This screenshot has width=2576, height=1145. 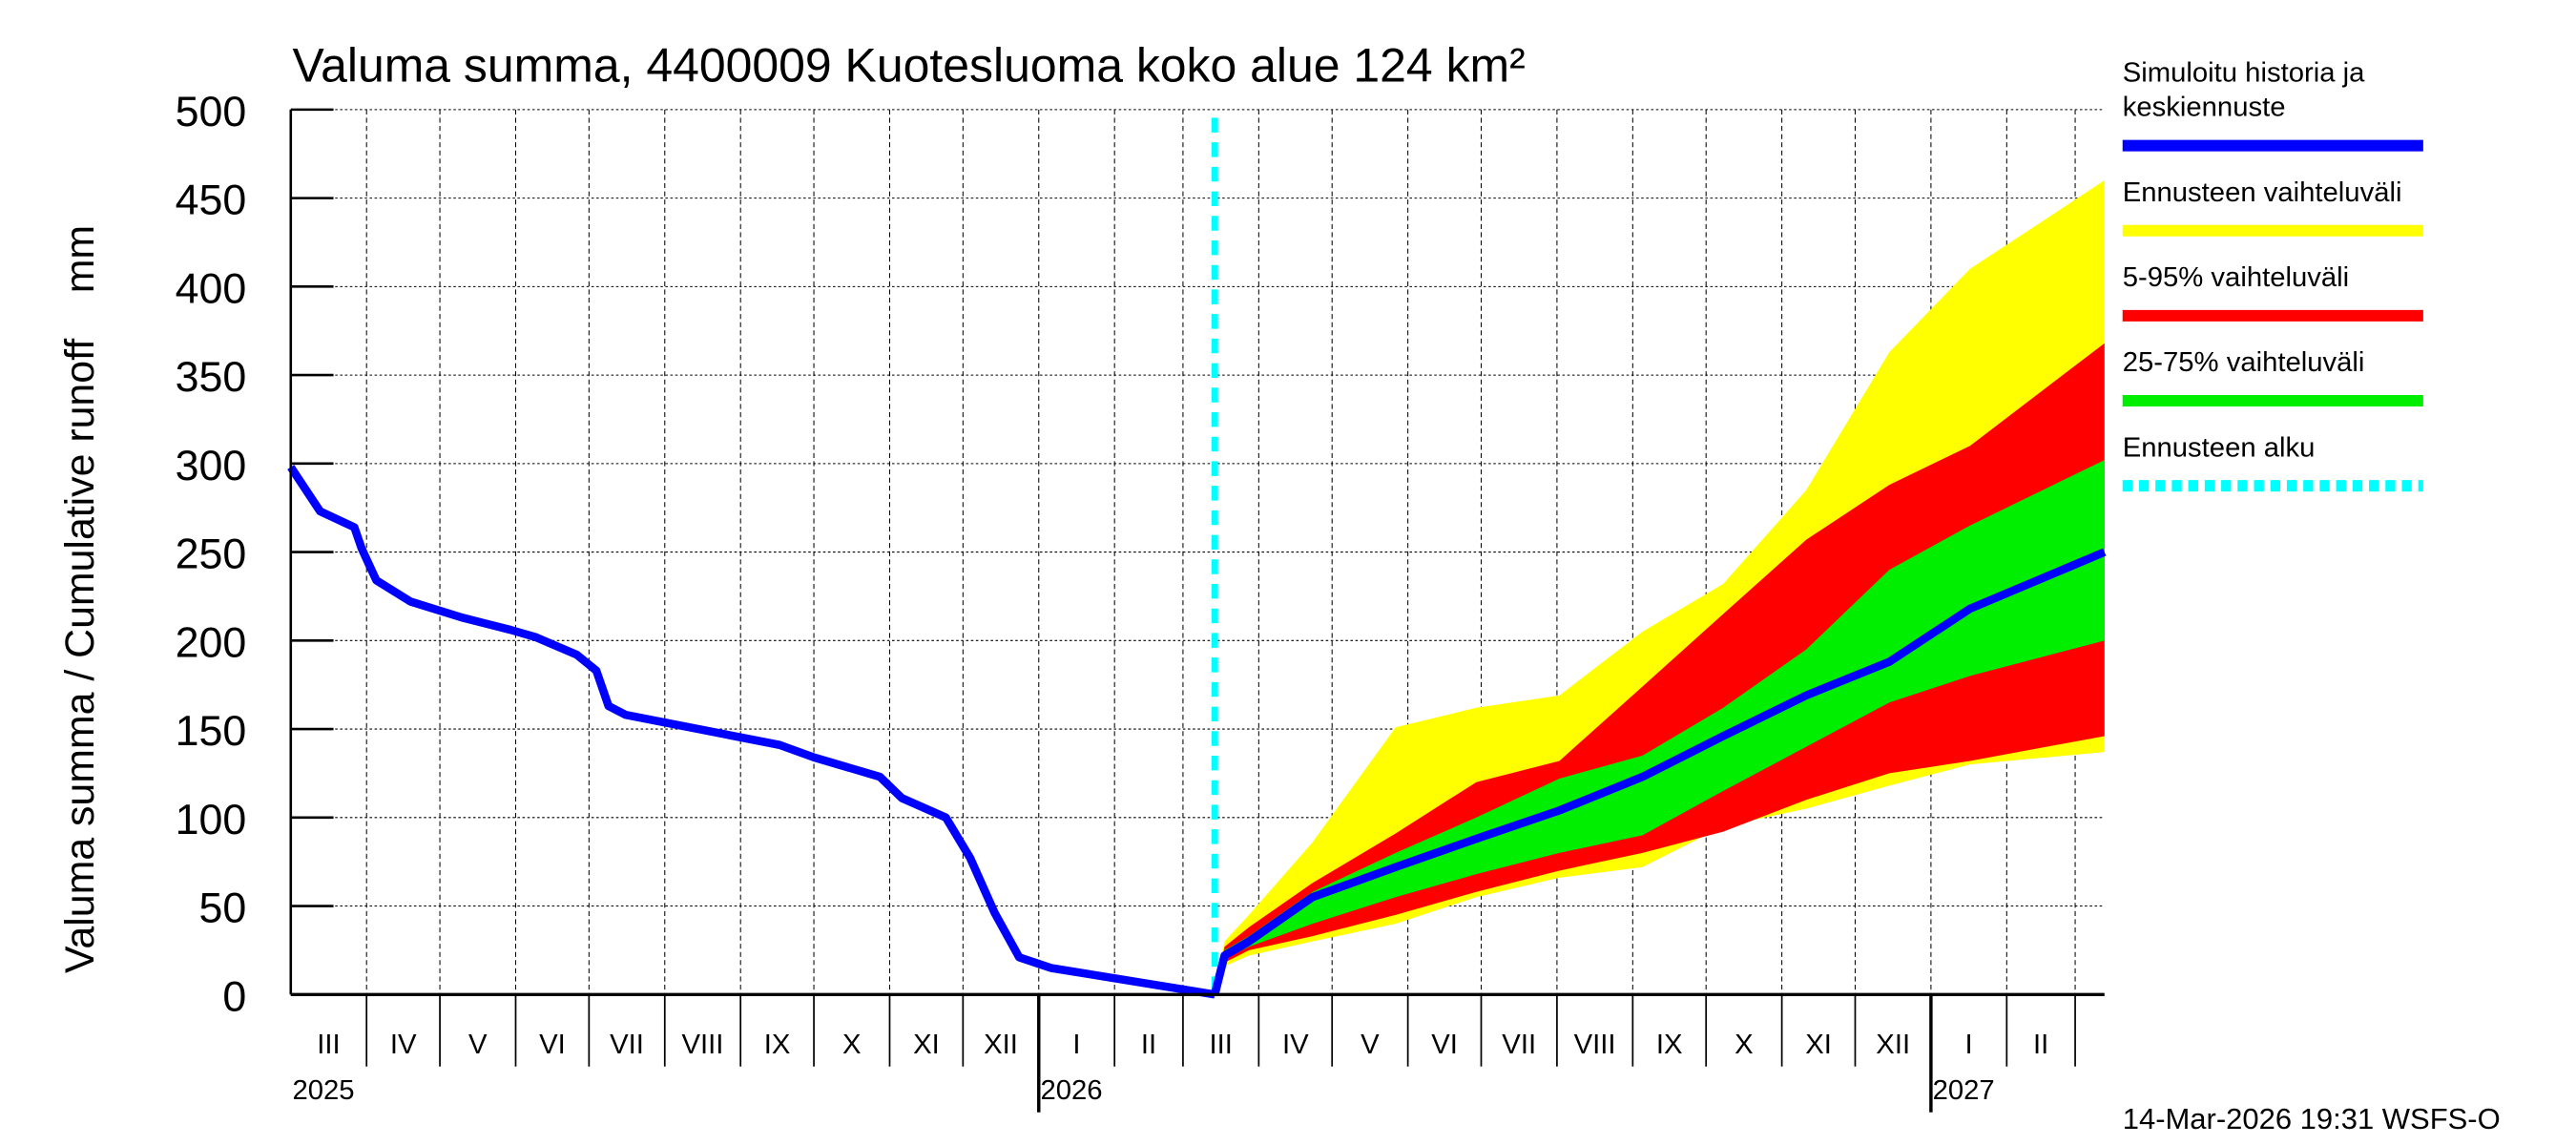 What do you see at coordinates (324, 1090) in the screenshot?
I see `year-label: 2025` at bounding box center [324, 1090].